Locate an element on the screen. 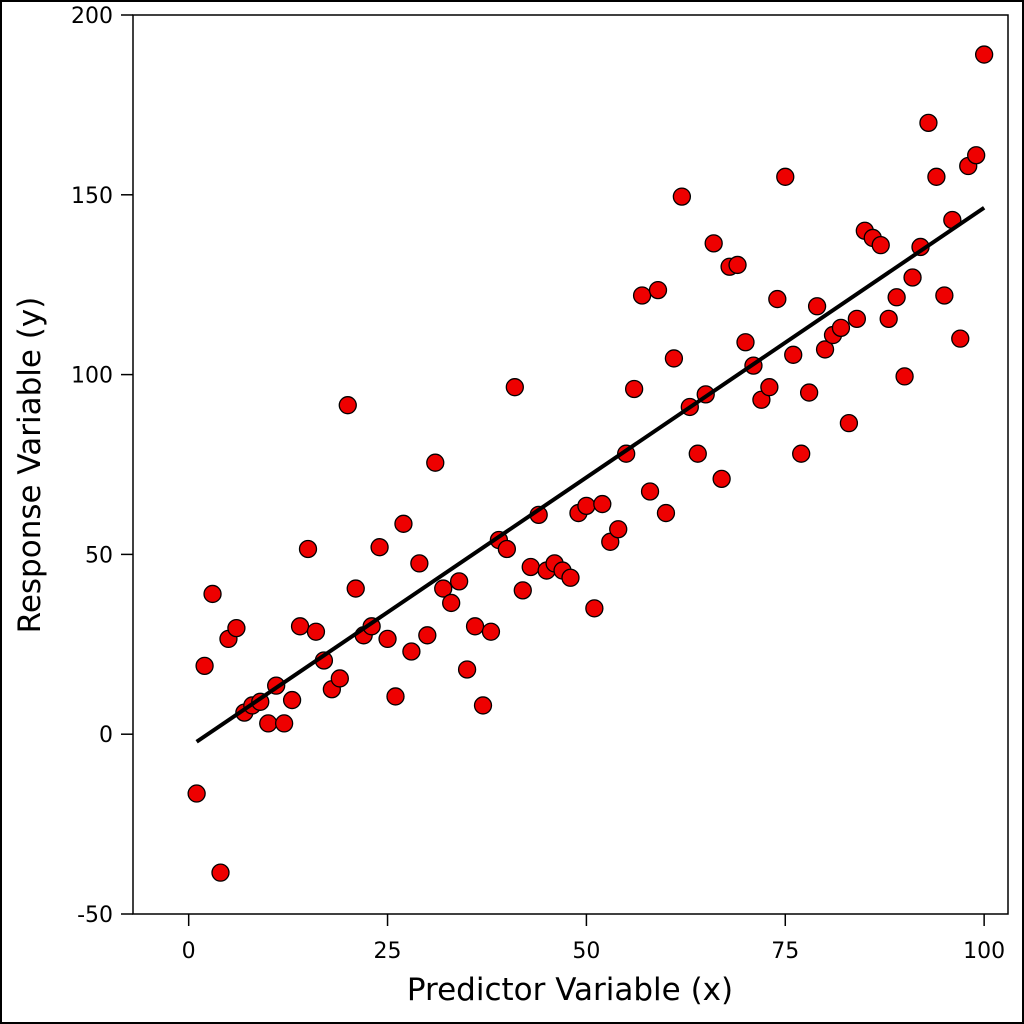  y-axis-label: Response Variable (y) is located at coordinates (30, 465).